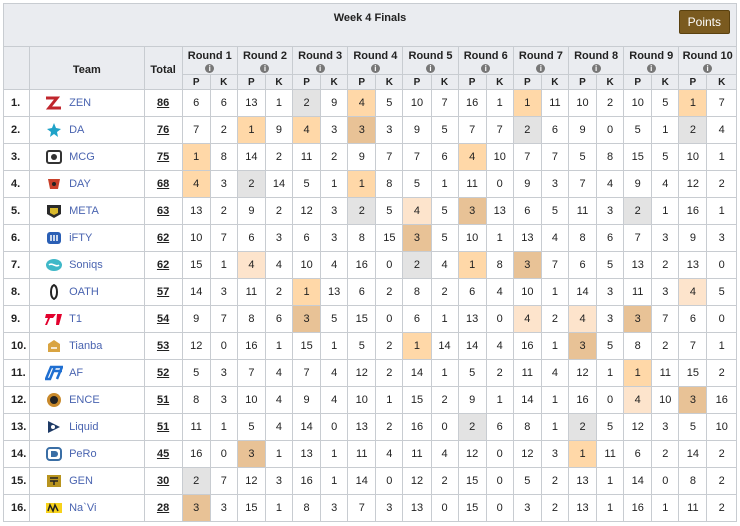 This screenshot has width=740, height=526. I want to click on team-link: ZEN, so click(80, 102).